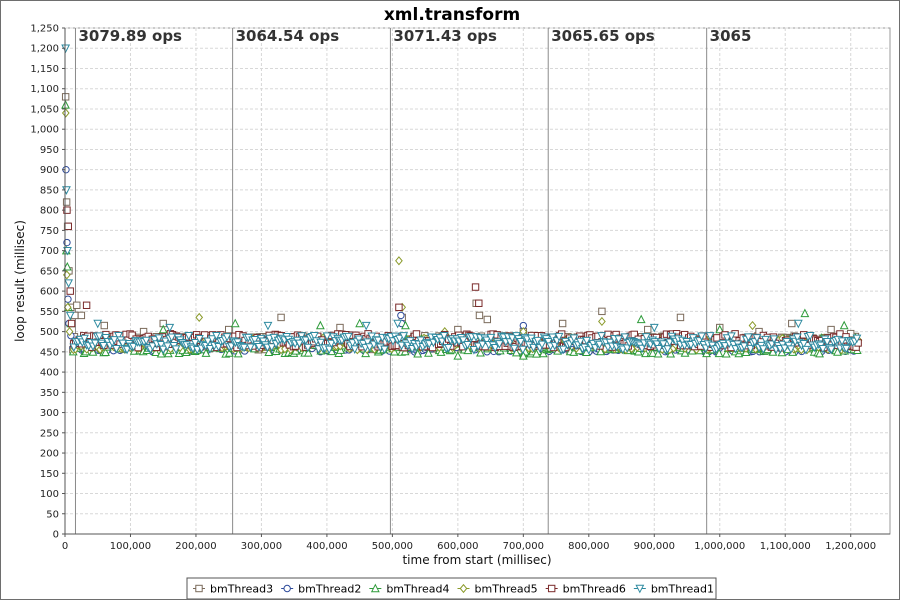  I want to click on phase-ops-label: 3079.89 ops, so click(130, 36).